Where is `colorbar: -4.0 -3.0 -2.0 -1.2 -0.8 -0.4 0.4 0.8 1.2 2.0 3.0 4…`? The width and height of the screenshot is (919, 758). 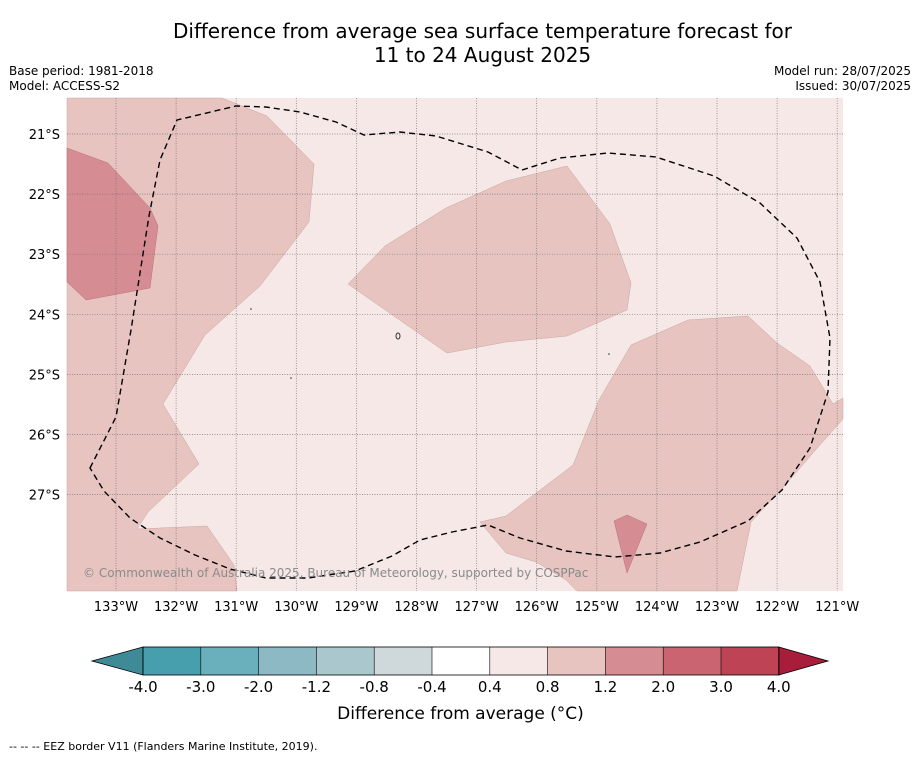
colorbar: -4.0 -3.0 -2.0 -1.2 -0.8 -0.4 0.4 0.8 1.2 2.0 3.0 4… is located at coordinates (460, 671).